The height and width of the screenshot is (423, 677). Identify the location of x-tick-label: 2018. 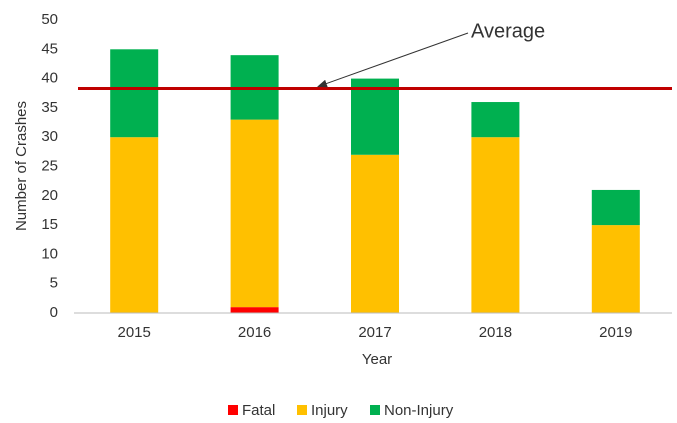
(495, 332).